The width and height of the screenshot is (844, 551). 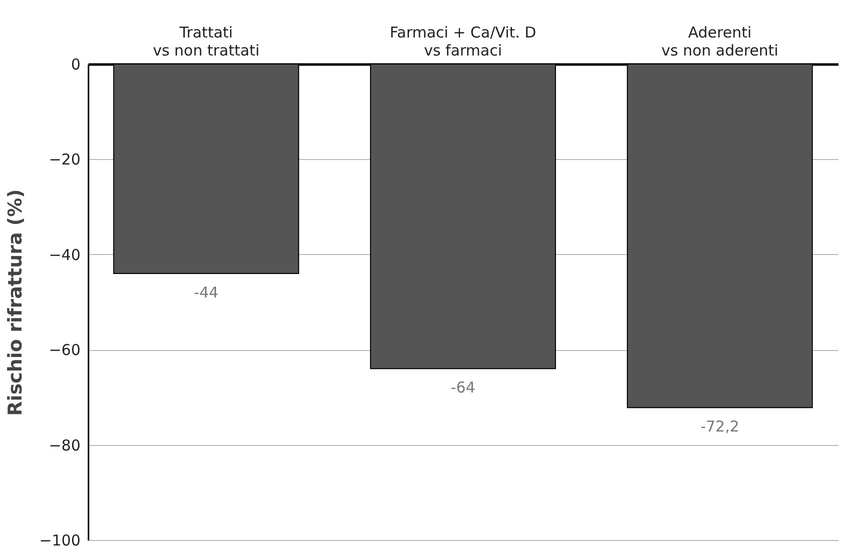 I want to click on x-tick-label: Trattati vs non trattati, so click(x=206, y=42).